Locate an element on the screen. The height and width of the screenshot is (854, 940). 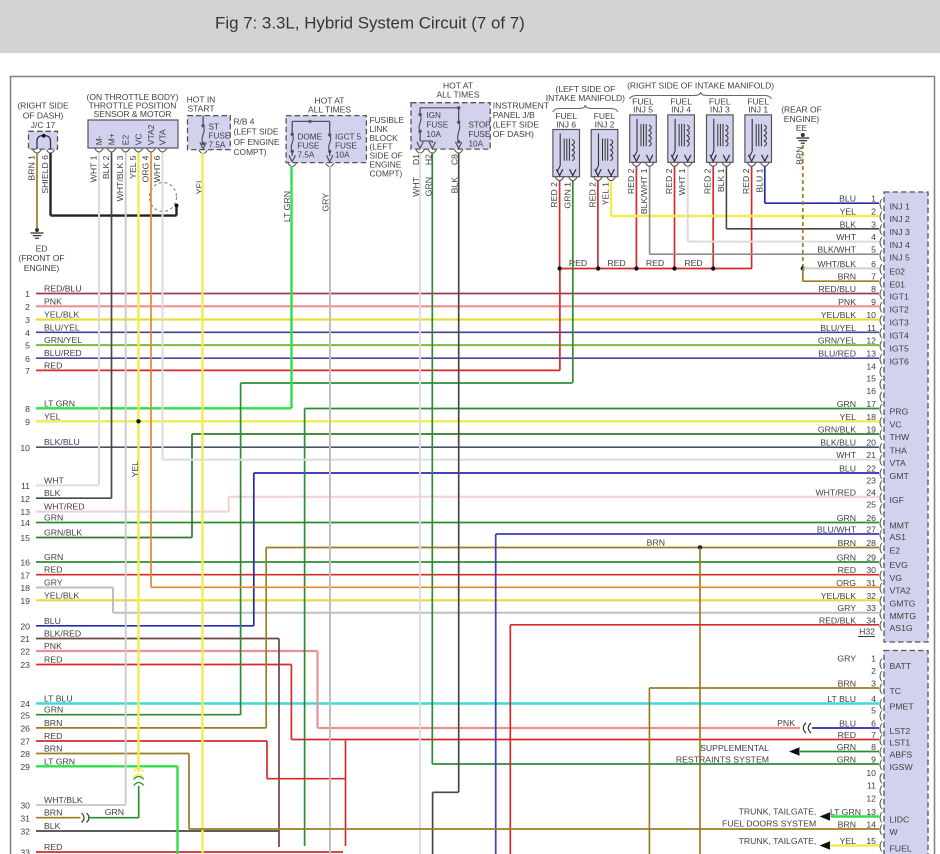
svg-text: INJ 1 is located at coordinates (758, 110).